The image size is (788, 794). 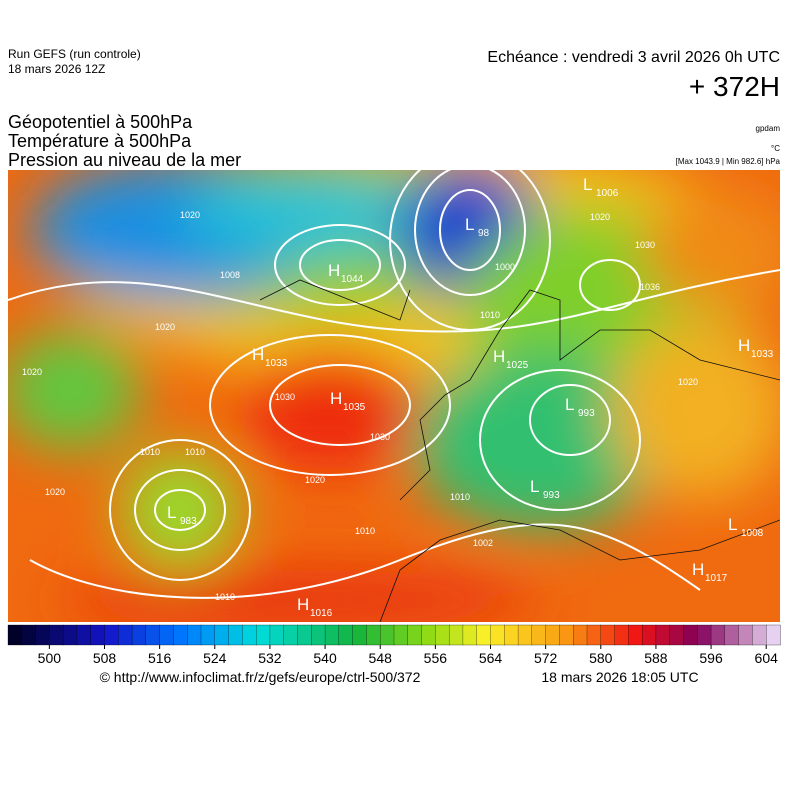 What do you see at coordinates (270, 658) in the screenshot?
I see `colorbar-label: 532` at bounding box center [270, 658].